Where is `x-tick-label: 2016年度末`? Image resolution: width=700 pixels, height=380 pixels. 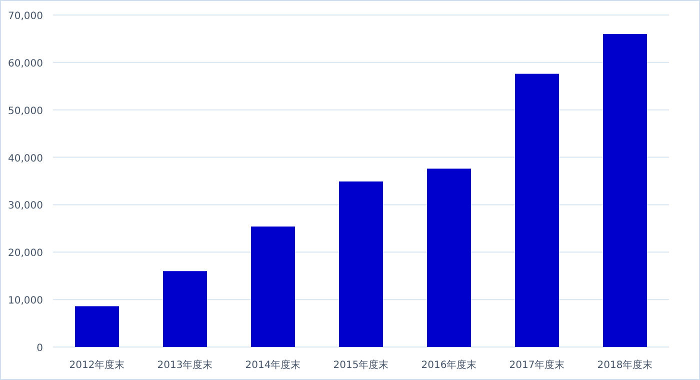 x-tick-label: 2016年度末 is located at coordinates (449, 365).